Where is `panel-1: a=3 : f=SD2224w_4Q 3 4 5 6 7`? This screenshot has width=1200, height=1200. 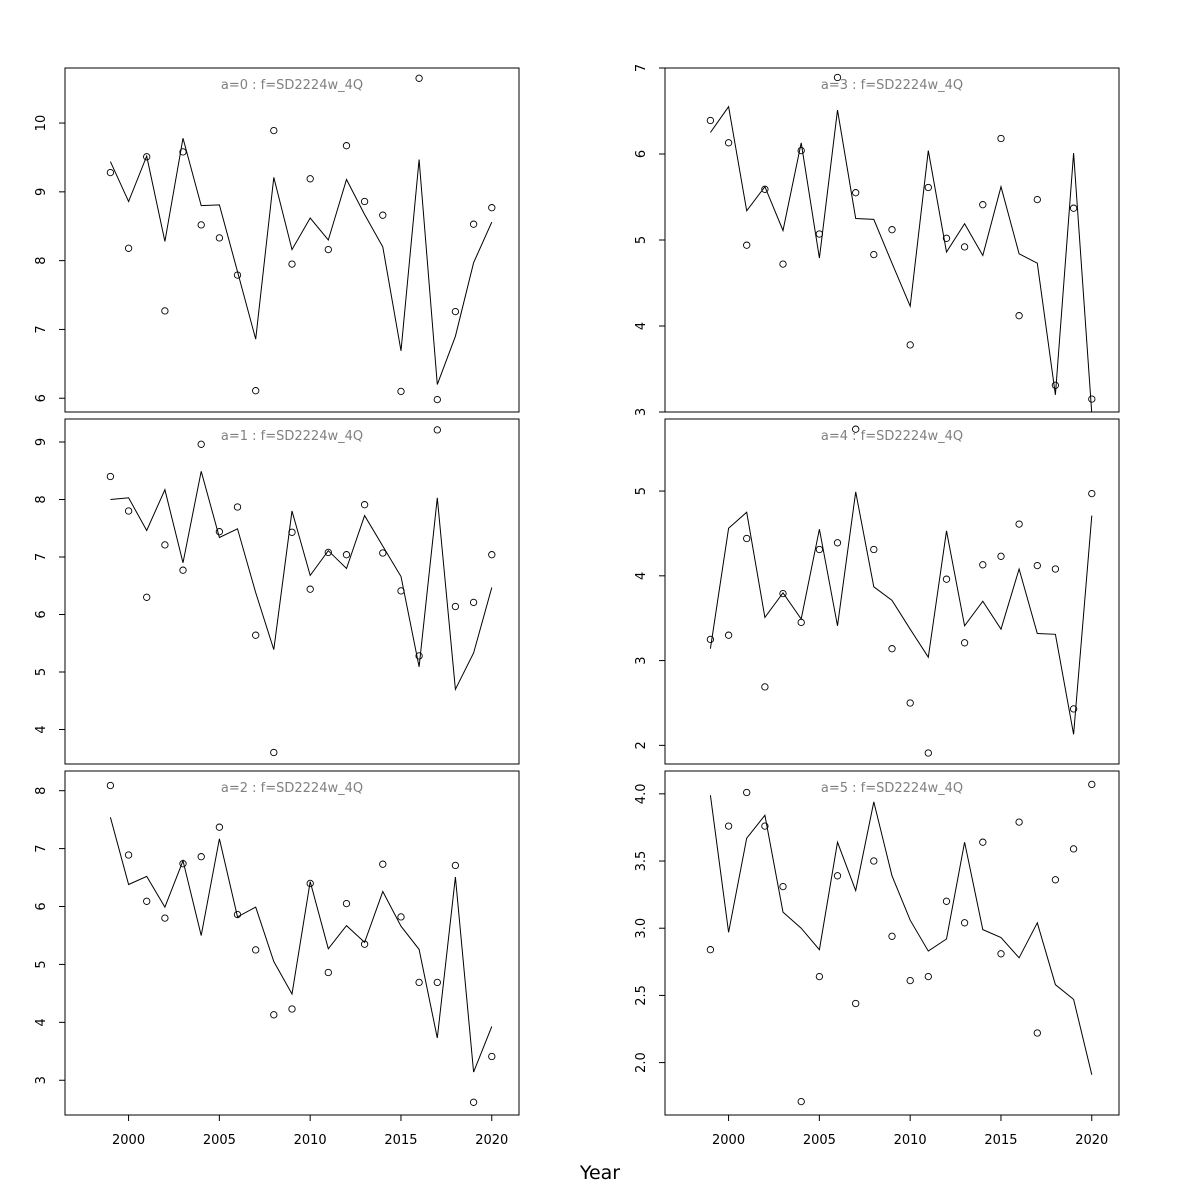 panel-1: a=3 : f=SD2224w_4Q 3 4 5 6 7 is located at coordinates (877, 240).